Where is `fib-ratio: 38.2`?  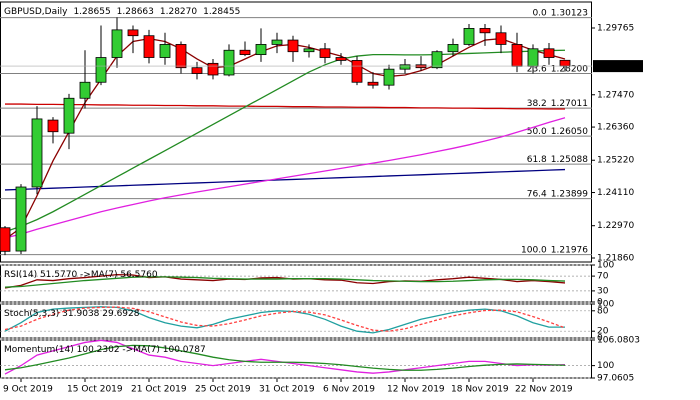 fib-ratio: 38.2 is located at coordinates (537, 104).